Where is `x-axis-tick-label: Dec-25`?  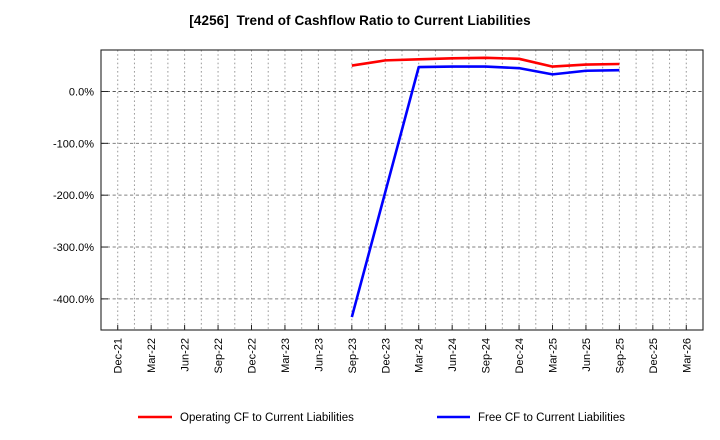
x-axis-tick-label: Dec-25 is located at coordinates (654, 355).